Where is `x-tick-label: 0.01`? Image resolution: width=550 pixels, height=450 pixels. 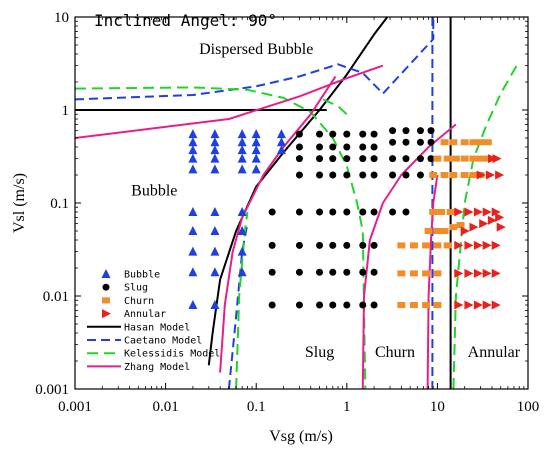
x-tick-label: 0.01 is located at coordinates (165, 407).